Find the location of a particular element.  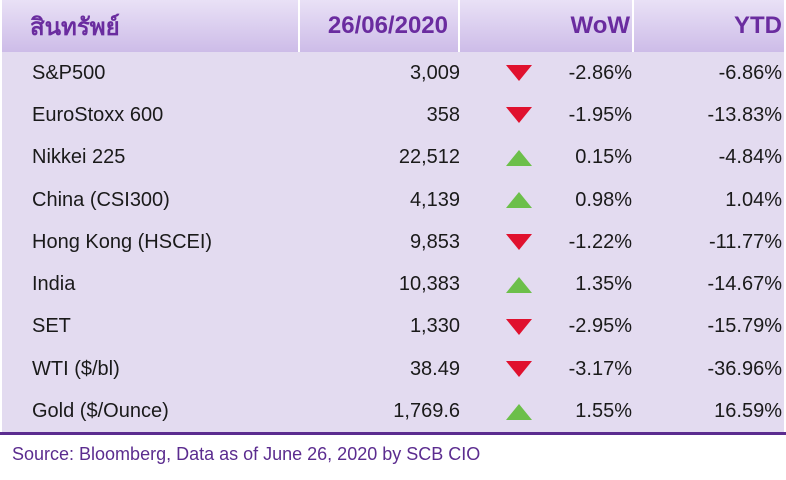

ytd-value: -36.96% is located at coordinates (745, 368).